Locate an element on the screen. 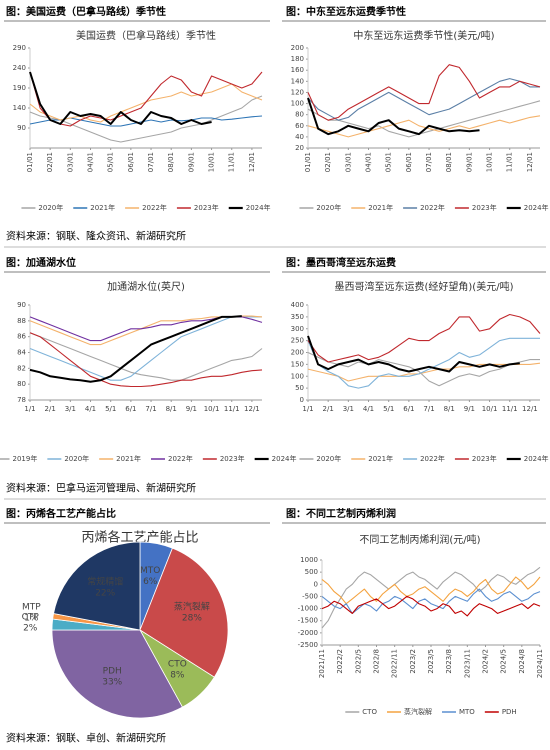 The height and width of the screenshot is (750, 550). y-tick-label: 500 is located at coordinates (311, 572).